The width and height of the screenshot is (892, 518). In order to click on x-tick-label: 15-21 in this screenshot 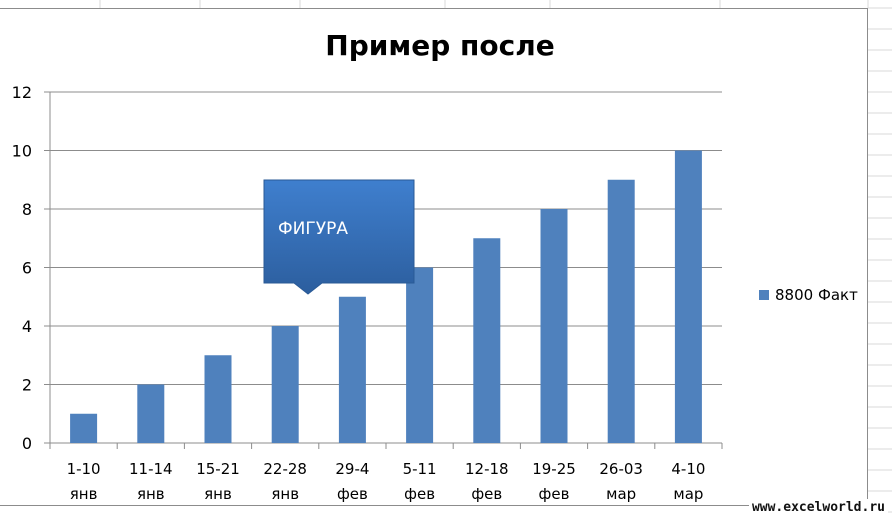, I will do `click(218, 469)`.